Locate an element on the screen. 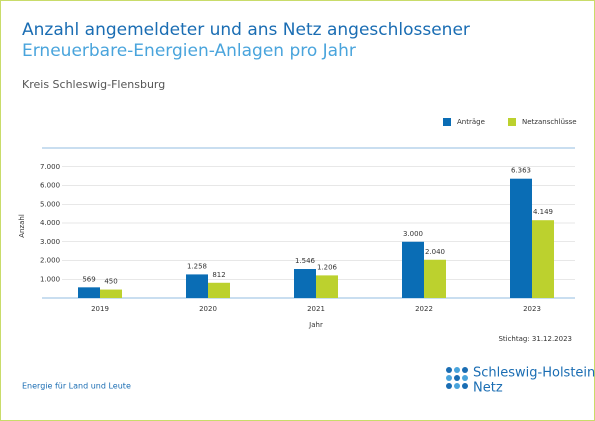 The image size is (595, 421). value-label: 2.040 is located at coordinates (435, 252).